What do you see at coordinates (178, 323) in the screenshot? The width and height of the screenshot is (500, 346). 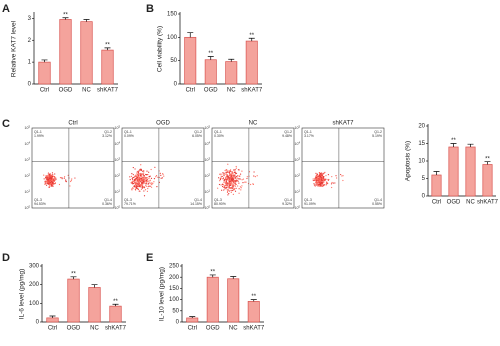 I see `y-tick-label: 0` at bounding box center [178, 323].